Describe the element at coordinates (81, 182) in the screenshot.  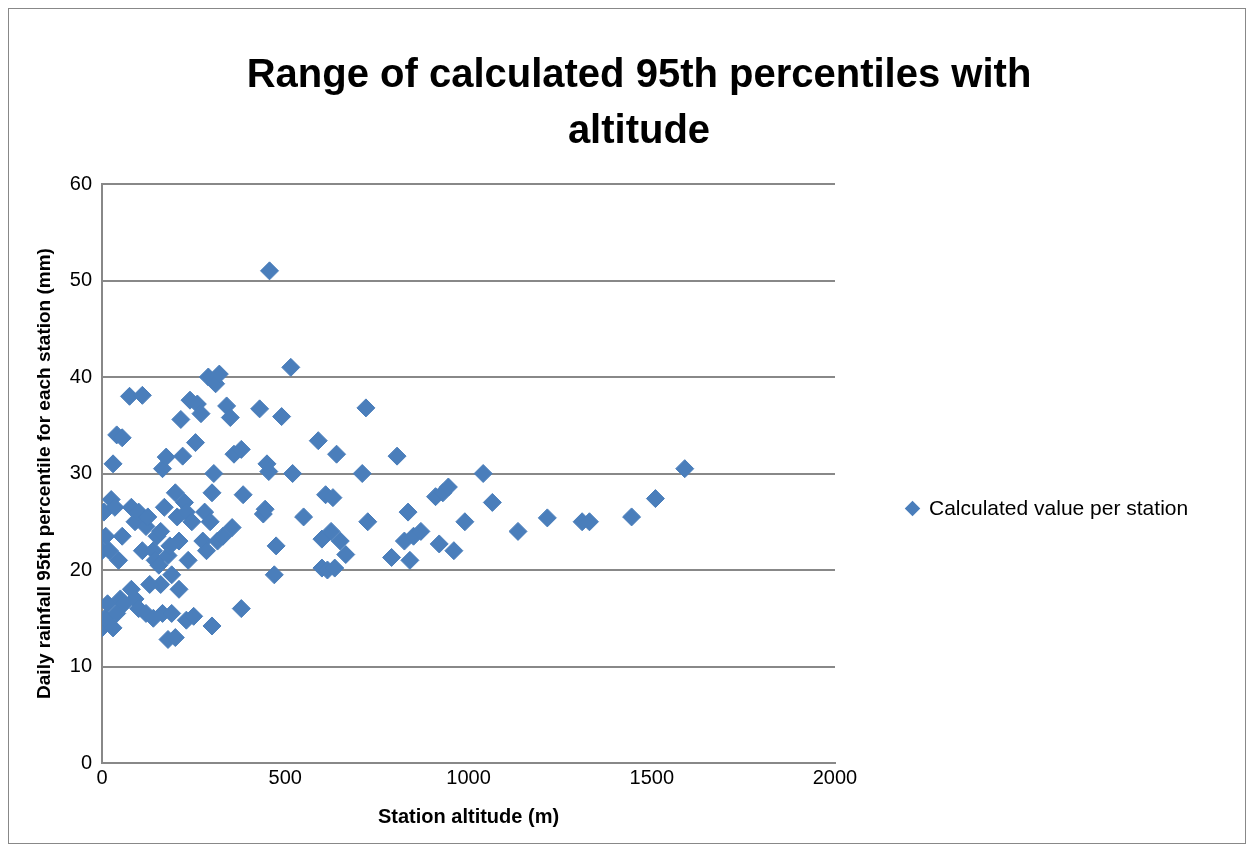
I see `y-tick-label: 60` at that location.